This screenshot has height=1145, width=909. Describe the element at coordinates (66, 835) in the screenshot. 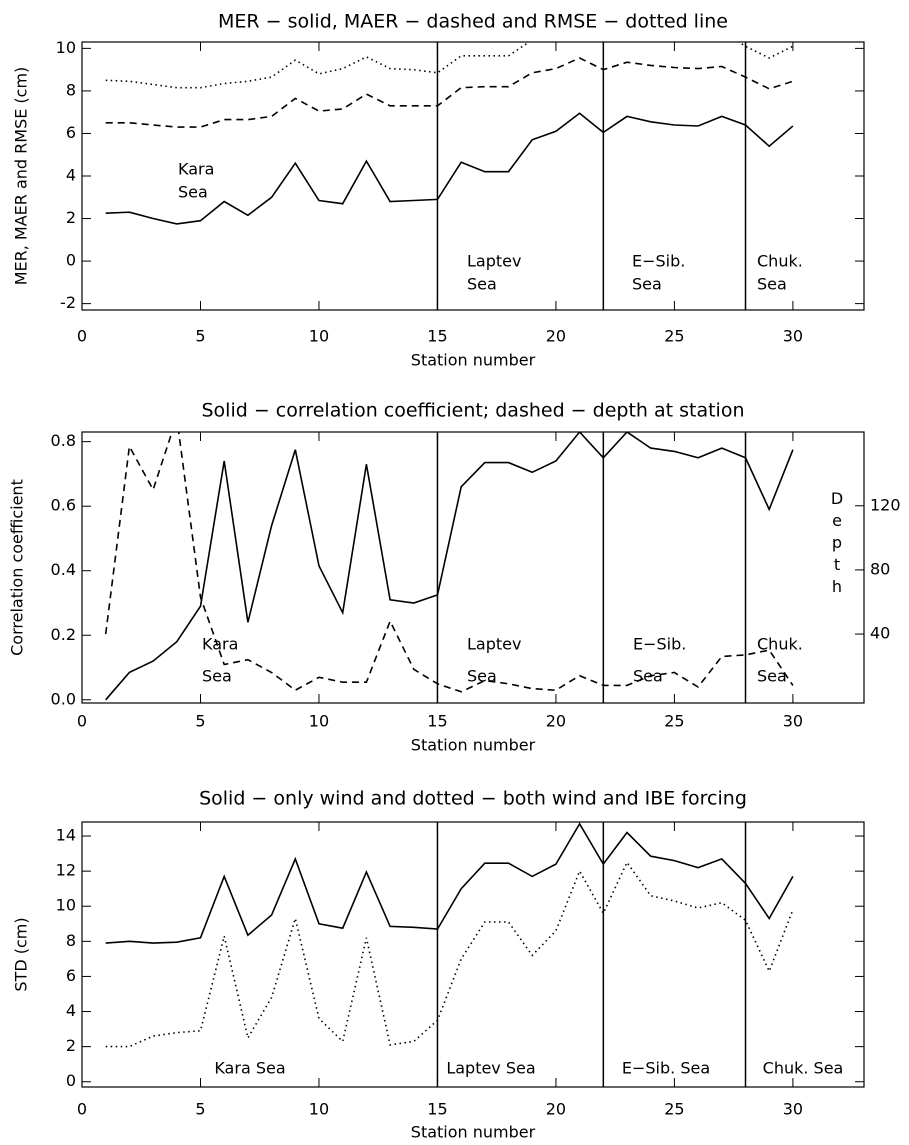

I see `y-tick-label: 14` at that location.